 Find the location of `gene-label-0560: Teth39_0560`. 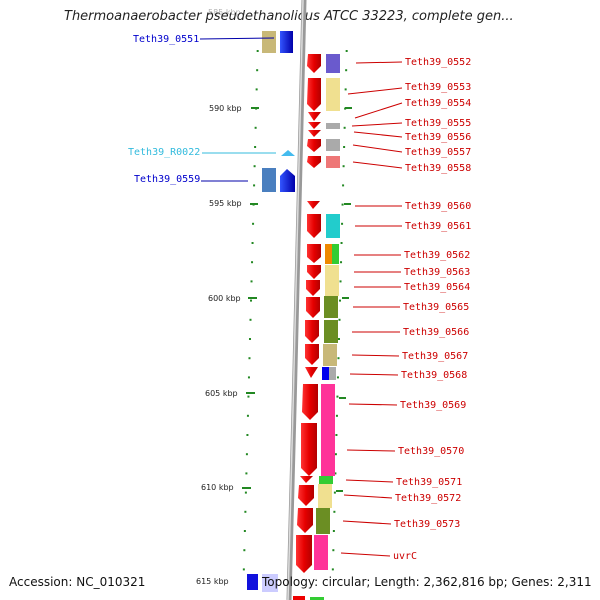

gene-label-0560: Teth39_0560 is located at coordinates (438, 206).